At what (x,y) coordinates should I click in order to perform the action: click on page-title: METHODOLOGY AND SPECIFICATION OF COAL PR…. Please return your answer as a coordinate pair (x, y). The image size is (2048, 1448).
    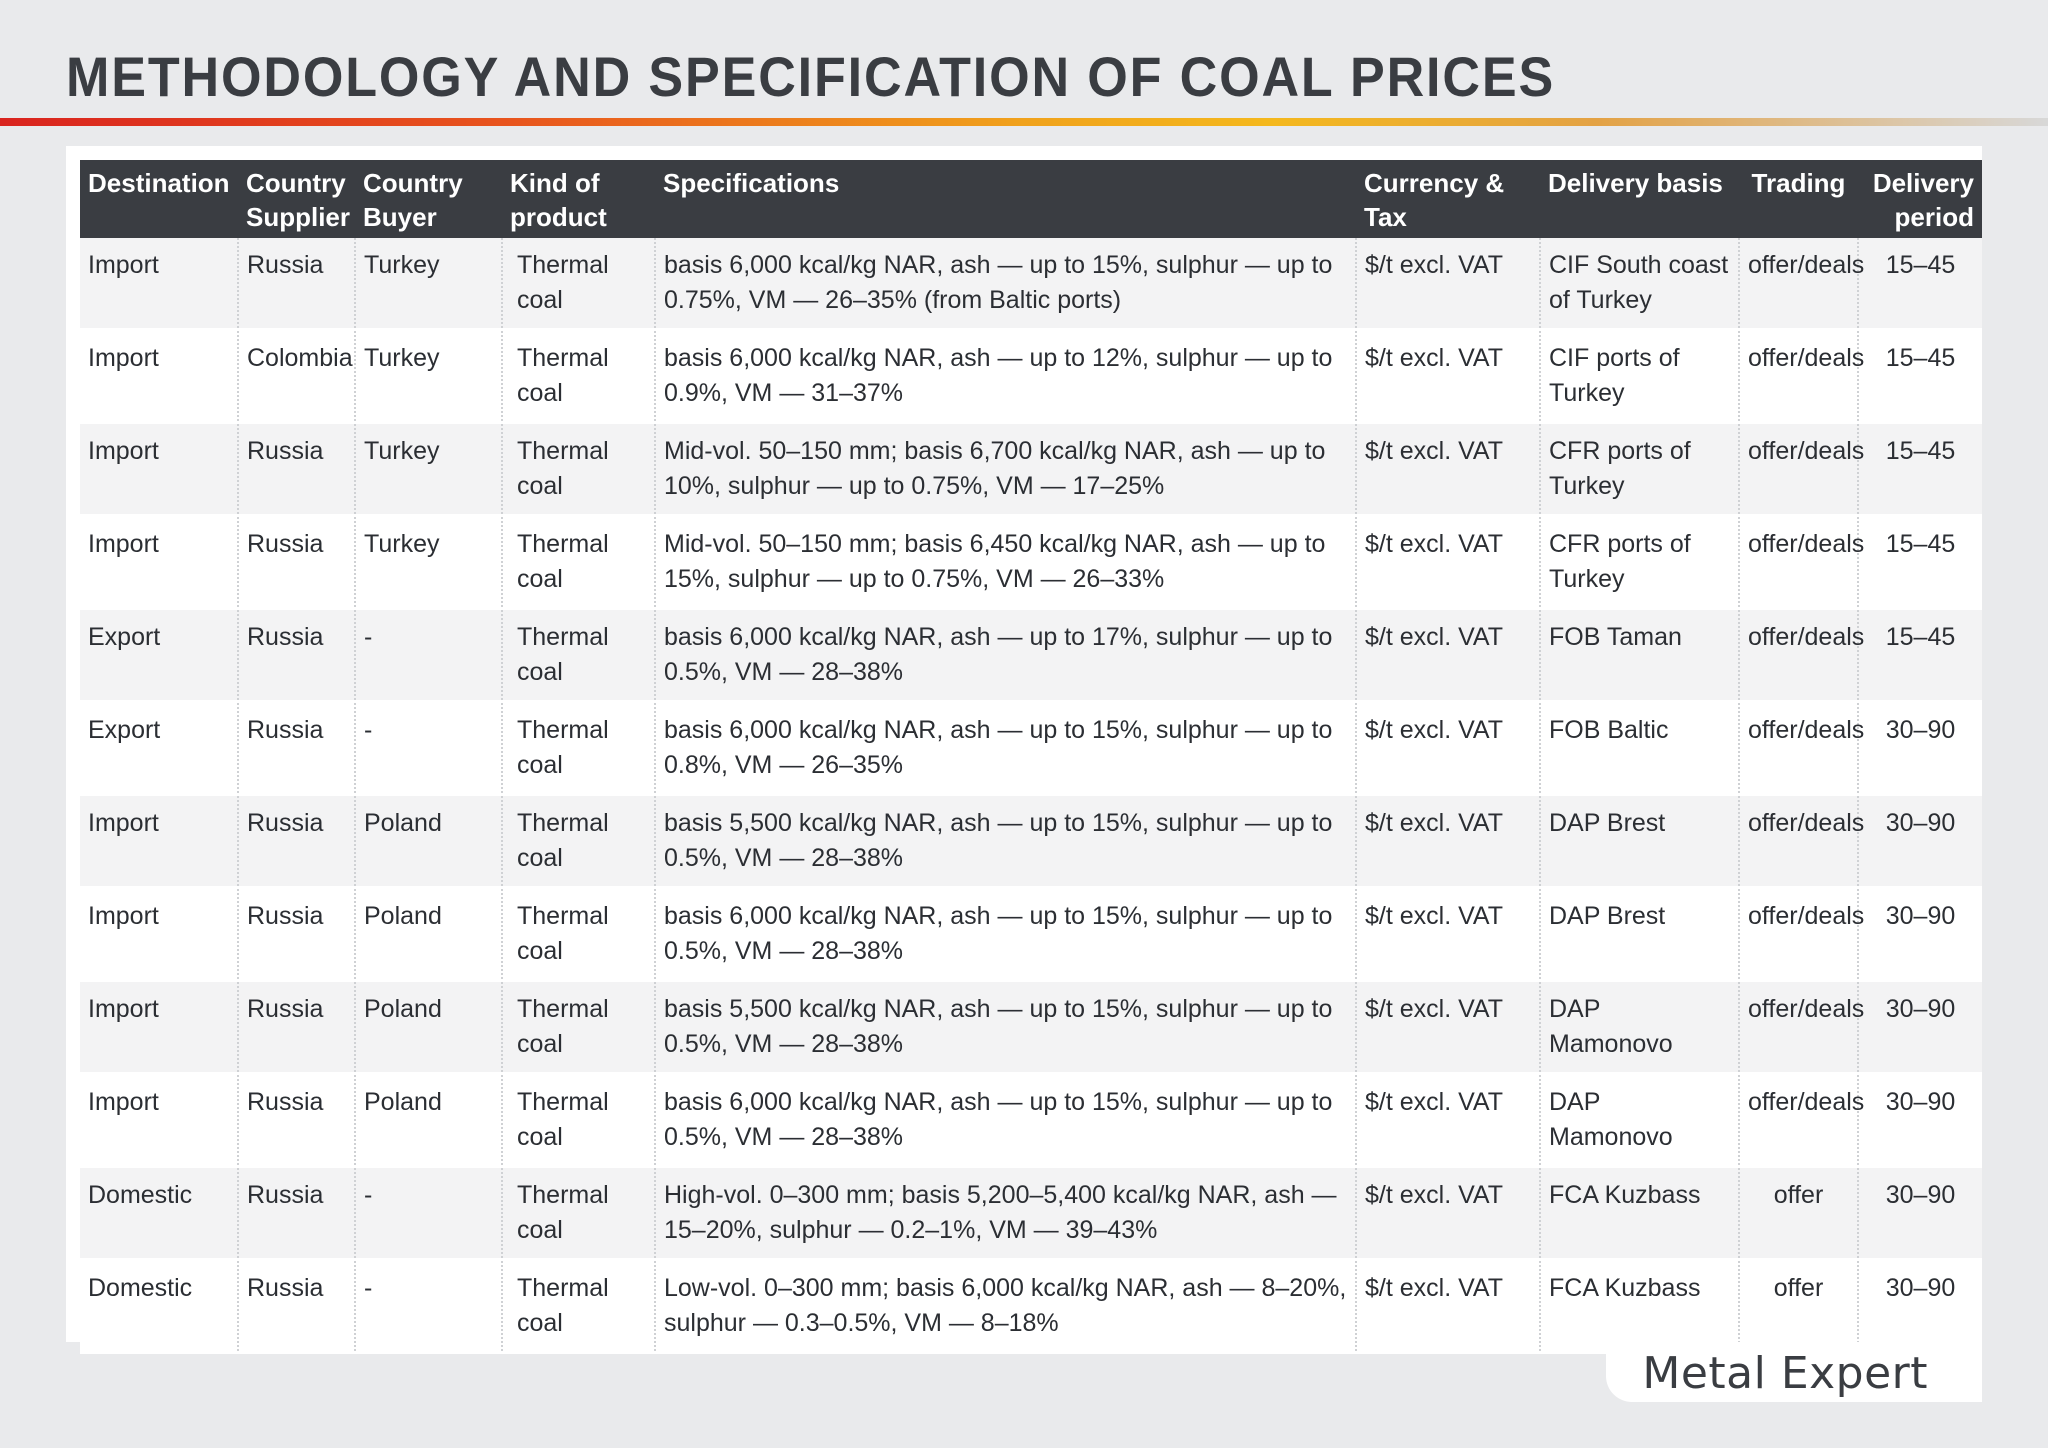
    Looking at the image, I should click on (811, 76).